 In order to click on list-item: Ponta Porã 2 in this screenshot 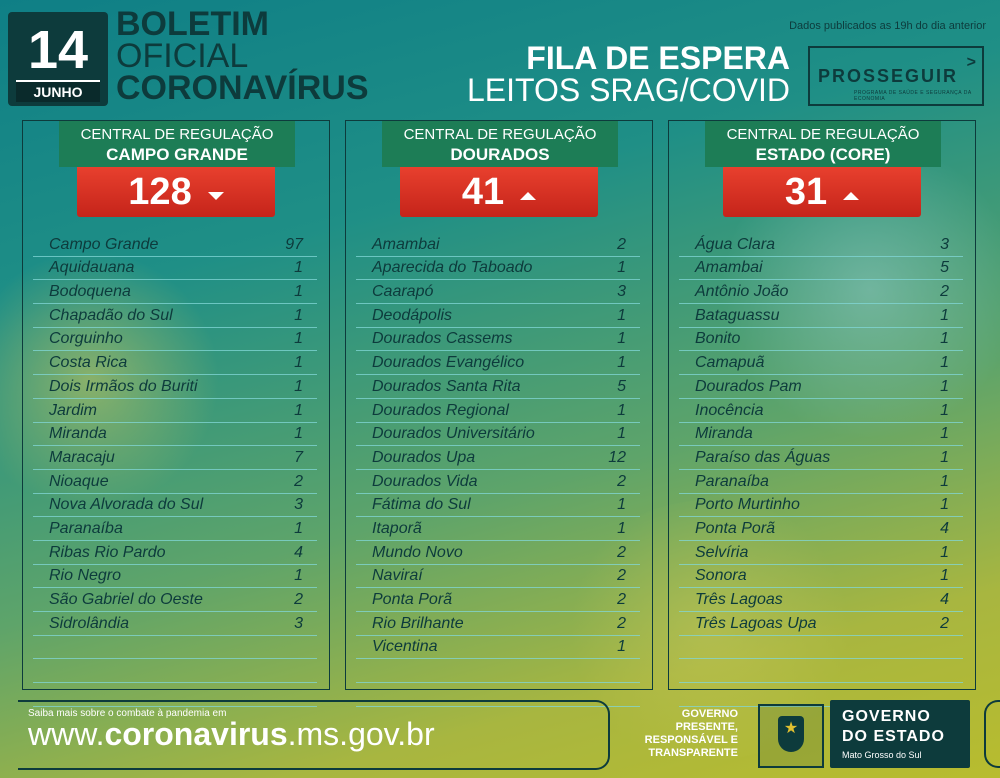, I will do `click(498, 600)`.